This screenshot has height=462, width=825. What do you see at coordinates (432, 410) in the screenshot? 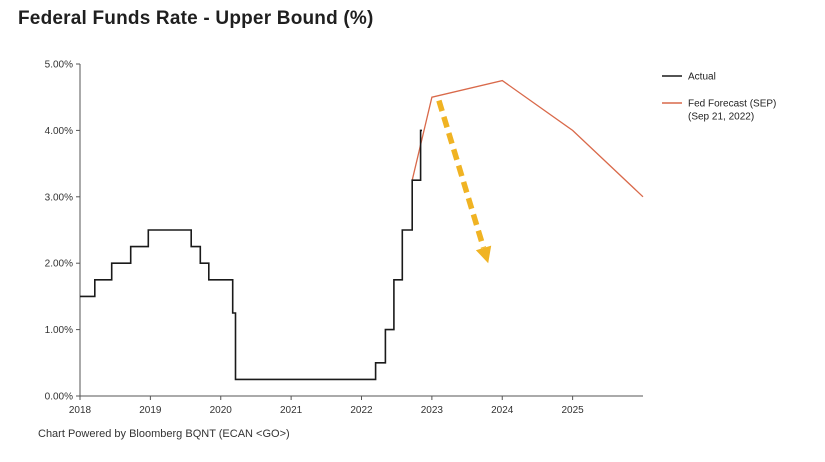
I see `x-tick-label: 2023` at bounding box center [432, 410].